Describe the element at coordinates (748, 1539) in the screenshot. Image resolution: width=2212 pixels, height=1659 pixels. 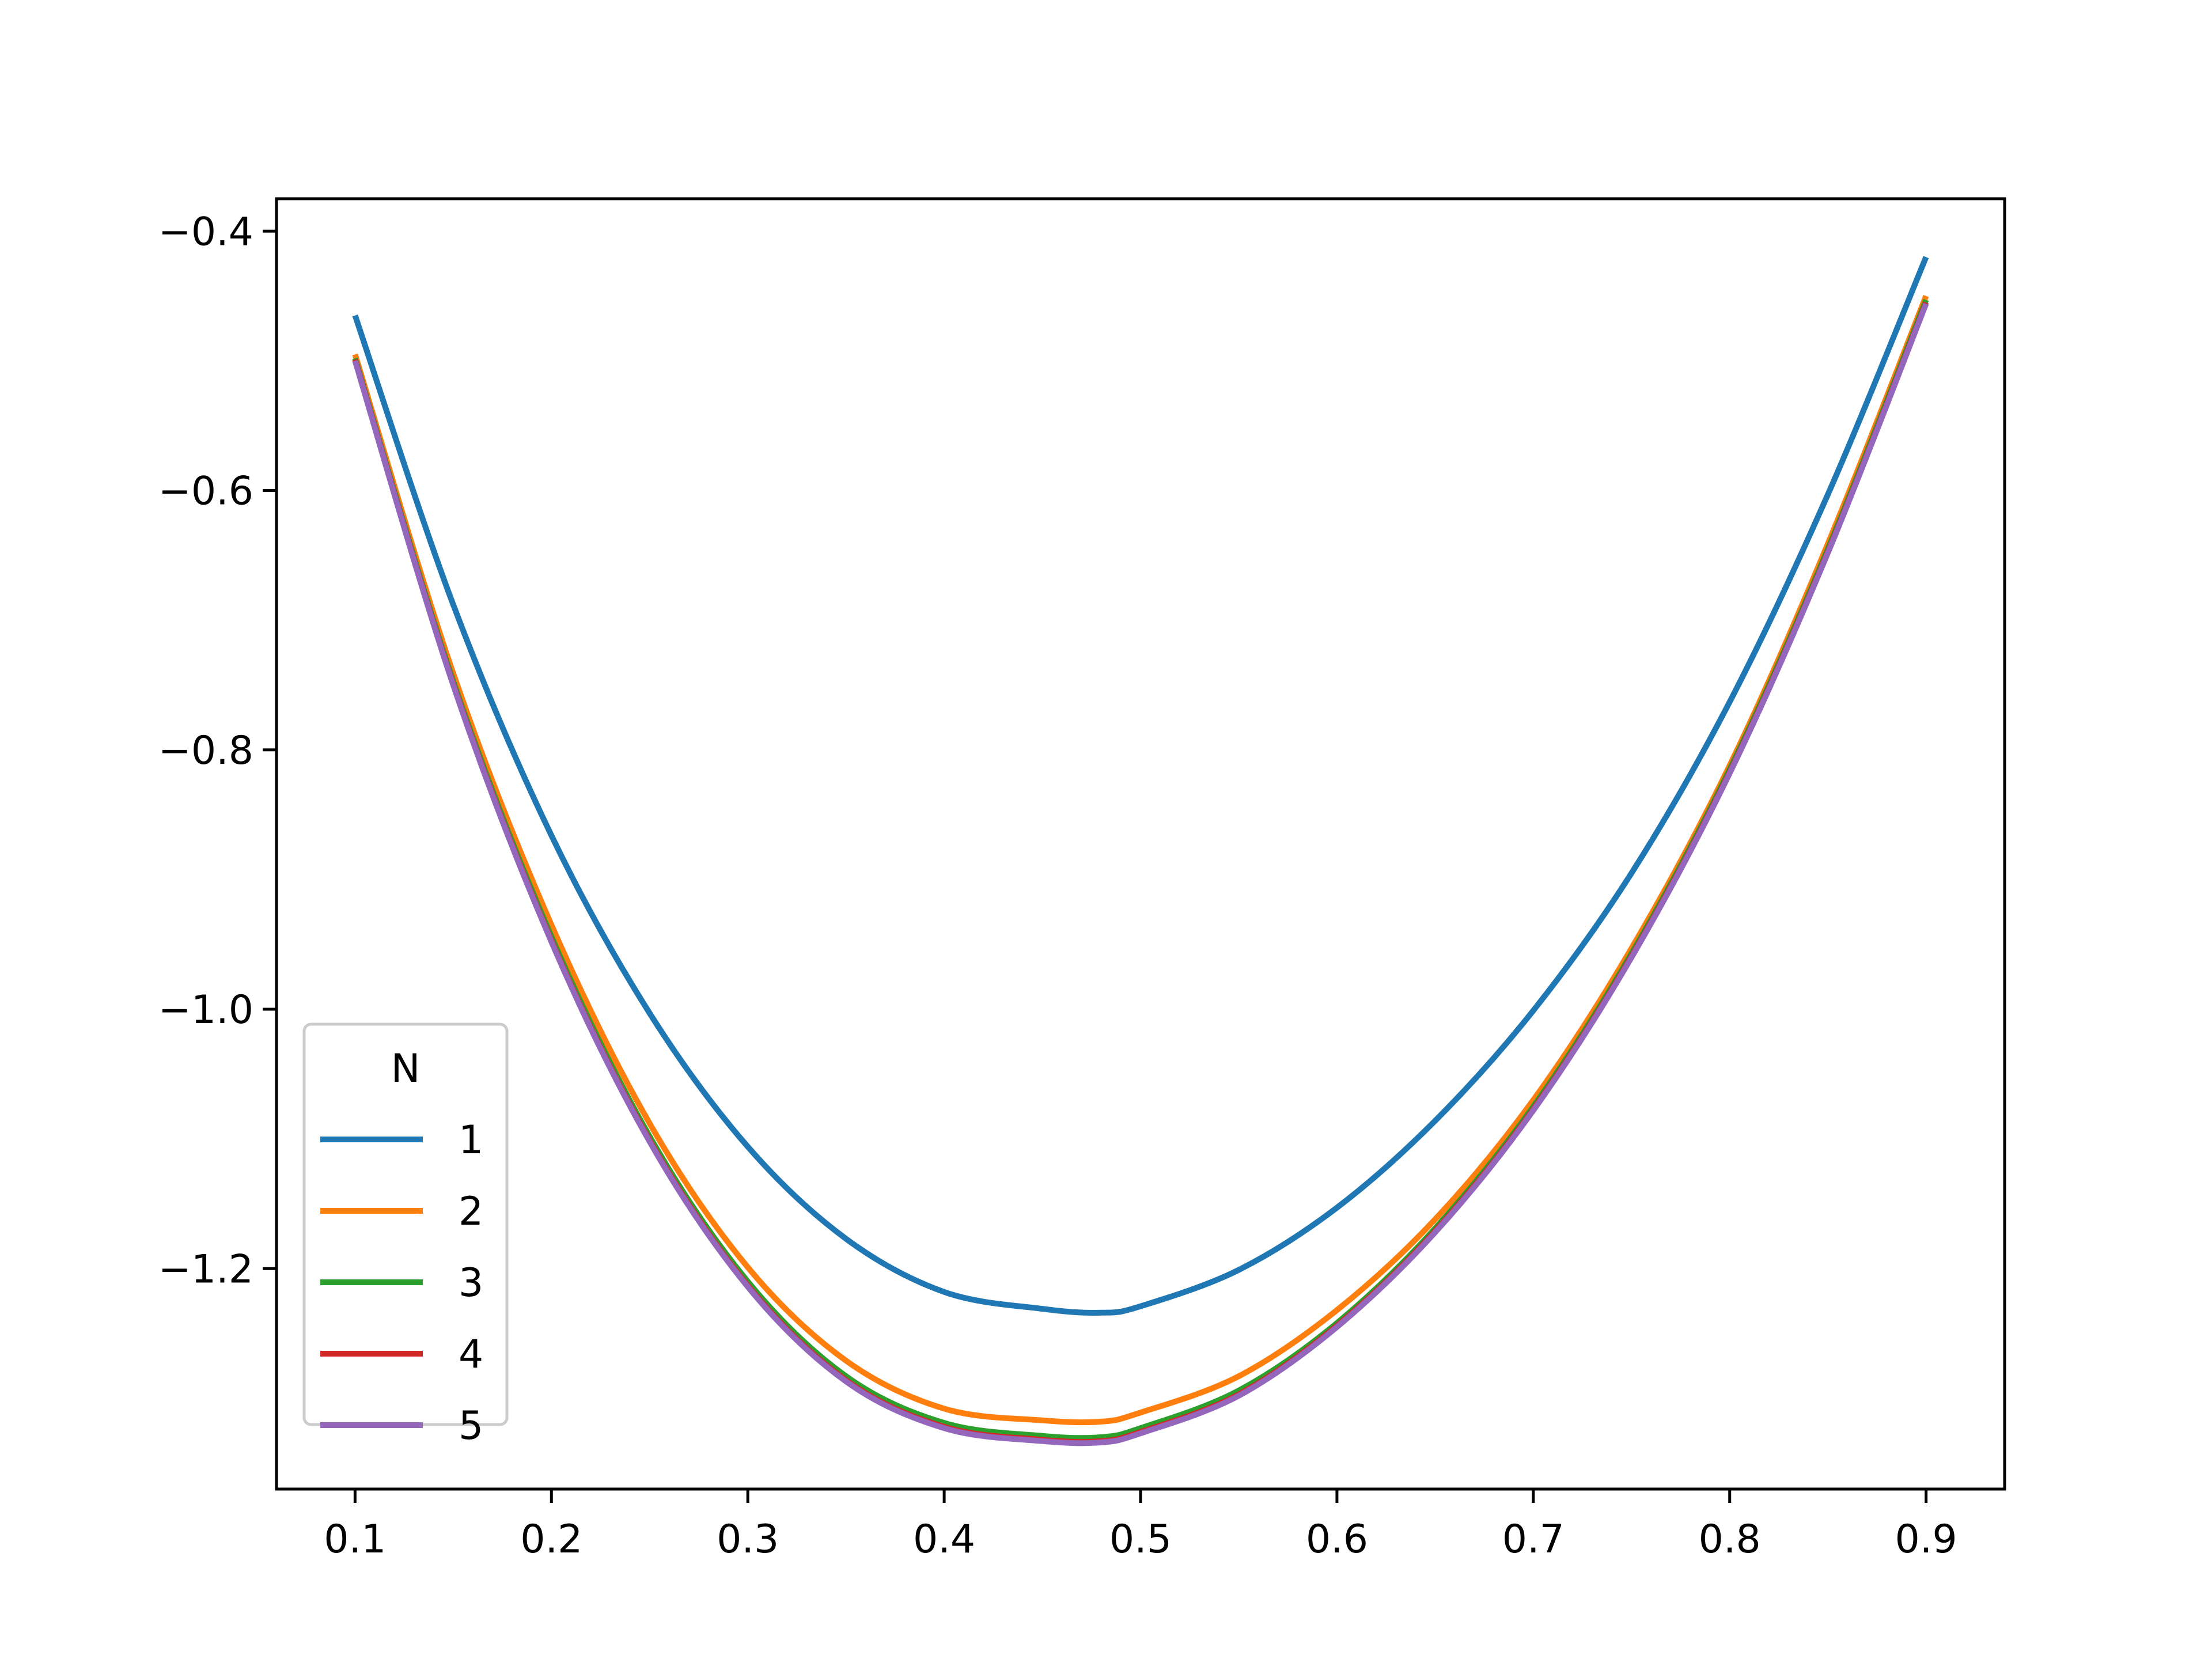
I see `x-tick-label: 0.3` at that location.